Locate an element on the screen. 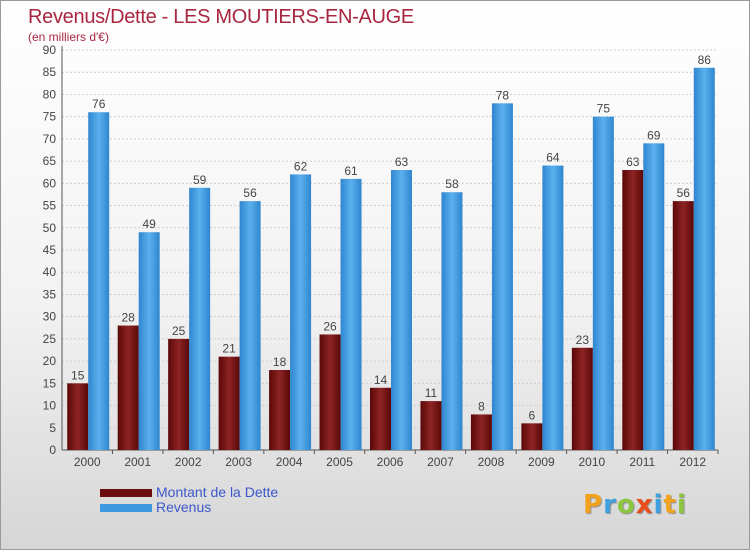 This screenshot has width=750, height=550. data-label: 28 is located at coordinates (129, 318).